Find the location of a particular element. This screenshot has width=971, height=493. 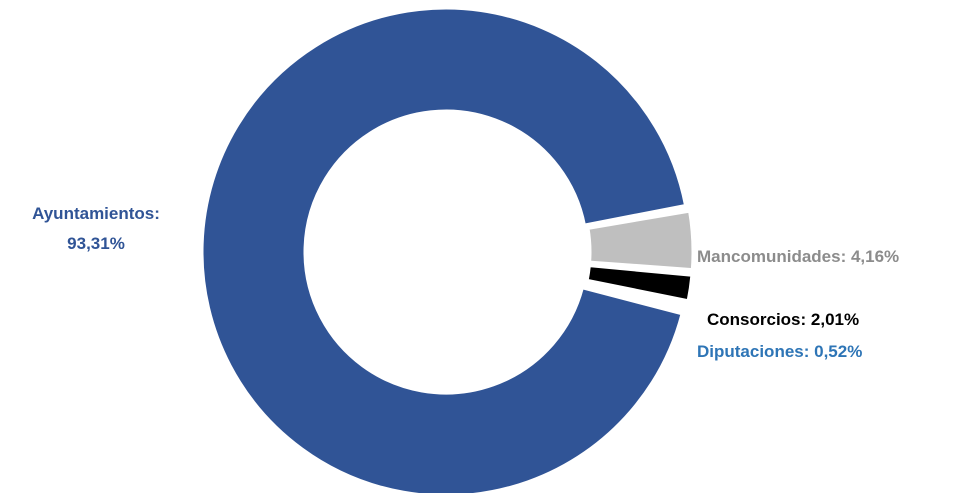

label-ayuntamientos-value: 93,31% is located at coordinates (96, 243).